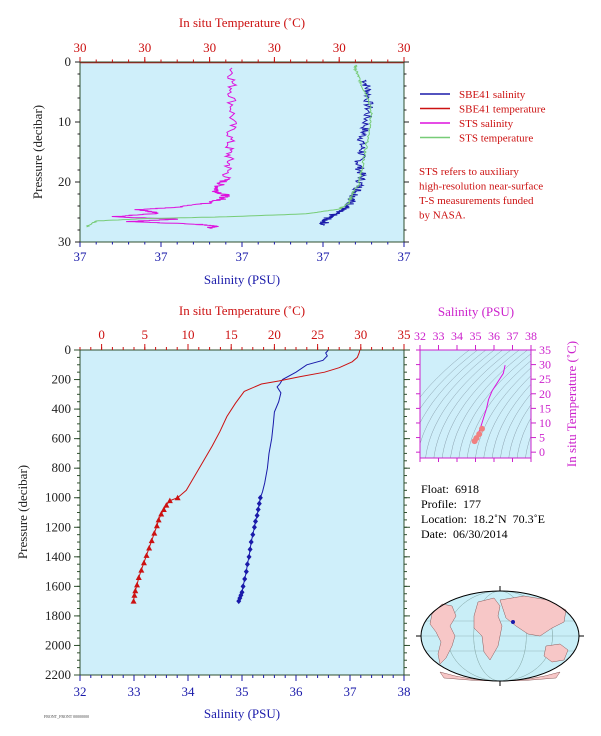  Describe the element at coordinates (351, 691) in the screenshot. I see `full-depth-bottom-tick-label: 37` at that location.